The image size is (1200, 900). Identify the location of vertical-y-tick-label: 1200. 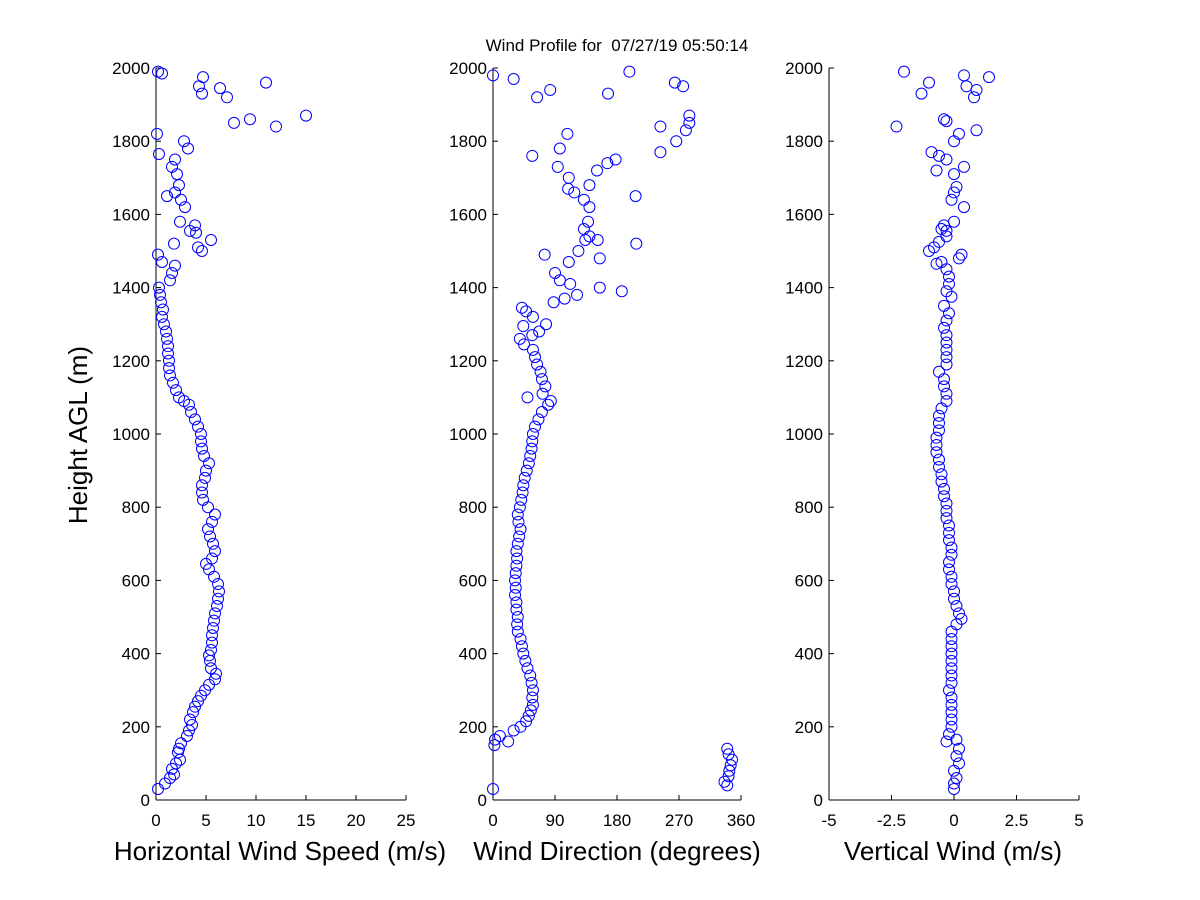
(804, 361).